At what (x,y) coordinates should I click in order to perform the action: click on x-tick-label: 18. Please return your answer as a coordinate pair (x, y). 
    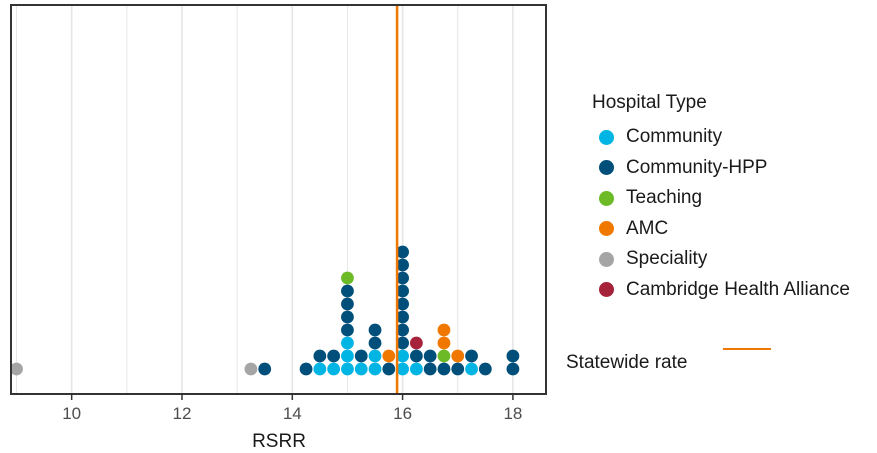
    Looking at the image, I should click on (512, 413).